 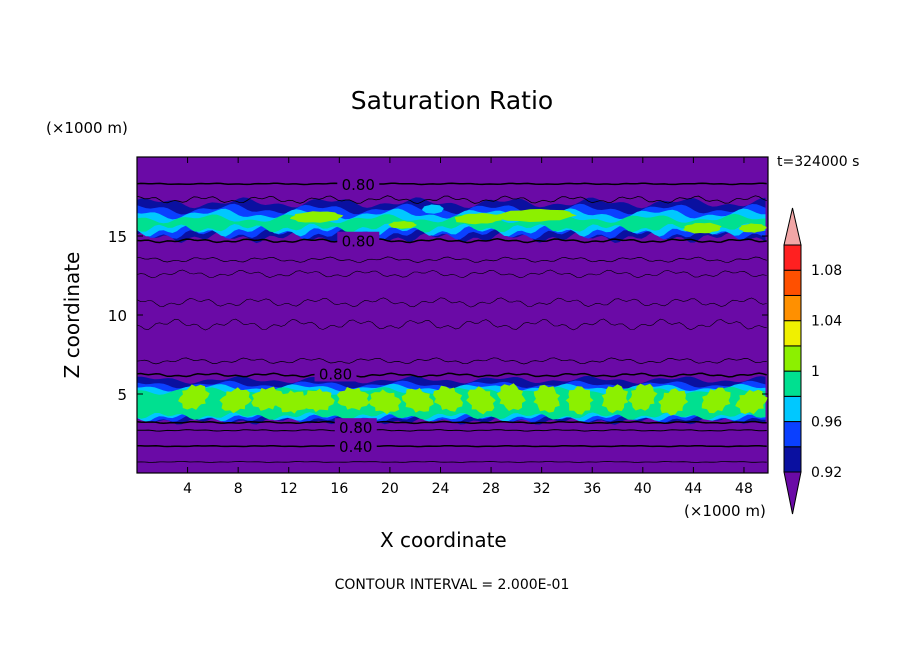 What do you see at coordinates (452, 184) in the screenshot?
I see `contour-line-080-top` at bounding box center [452, 184].